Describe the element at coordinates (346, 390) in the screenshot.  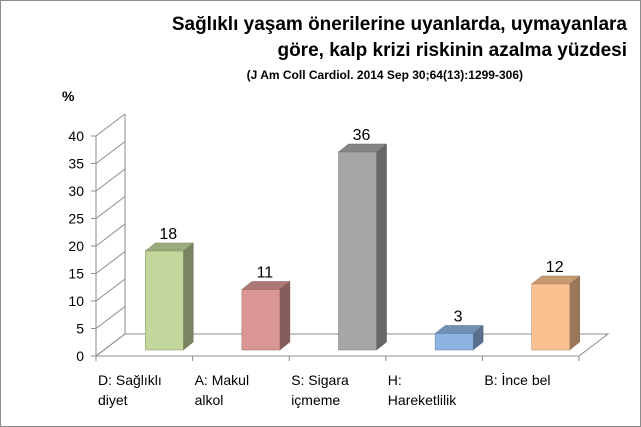
I see `x-category-label: S: Sigara içmeme` at that location.